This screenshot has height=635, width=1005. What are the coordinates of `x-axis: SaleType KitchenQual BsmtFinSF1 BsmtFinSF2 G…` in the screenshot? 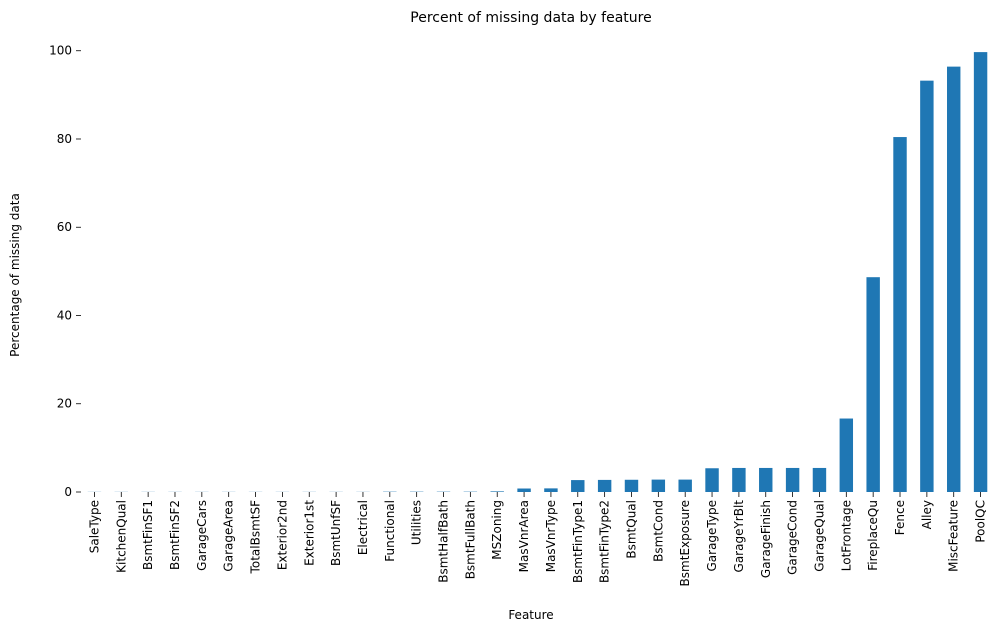 It's located at (537, 539).